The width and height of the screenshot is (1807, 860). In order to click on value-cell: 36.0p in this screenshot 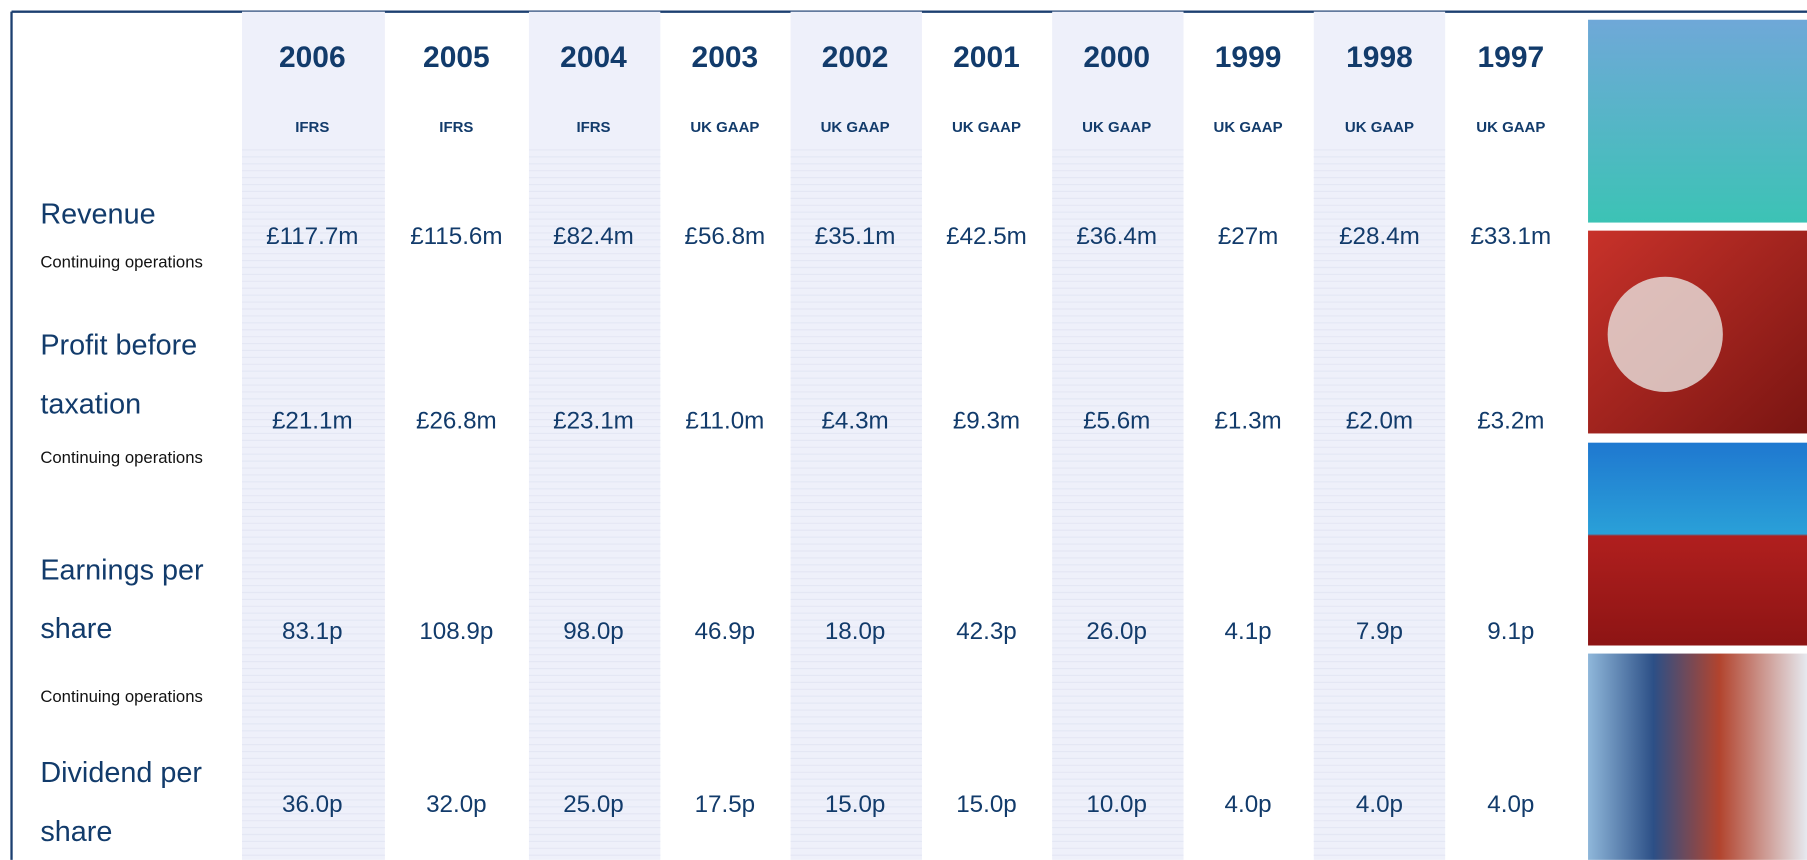, I will do `click(312, 804)`.